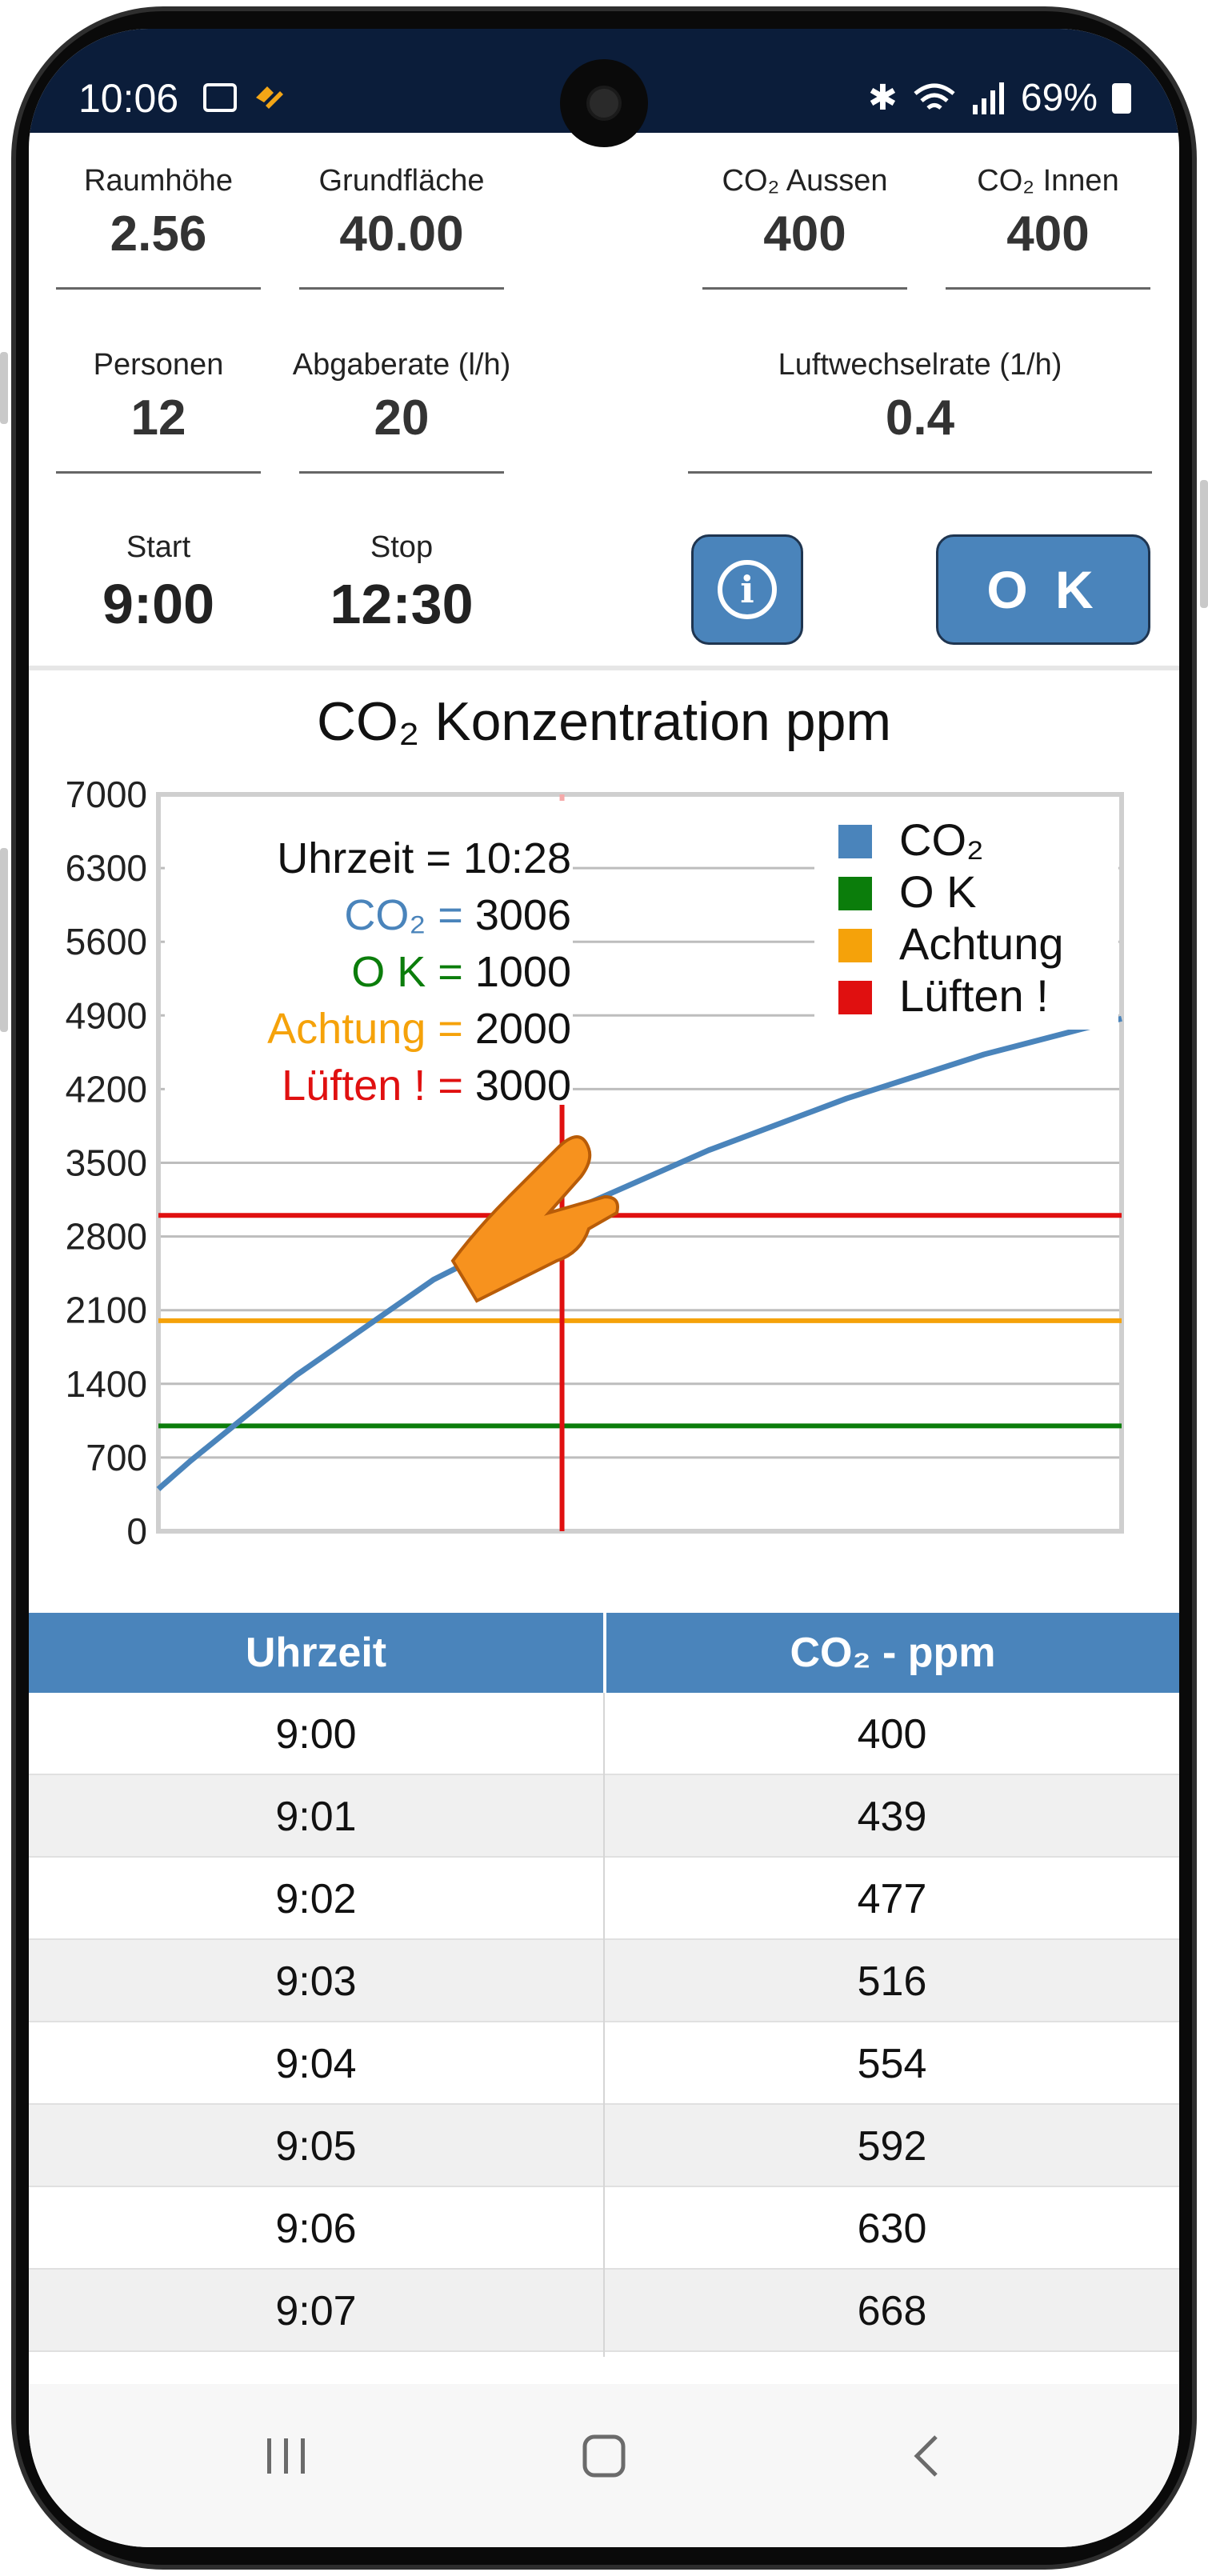 This screenshot has width=1208, height=2576. What do you see at coordinates (286, 2456) in the screenshot?
I see `recent-apps-icon` at bounding box center [286, 2456].